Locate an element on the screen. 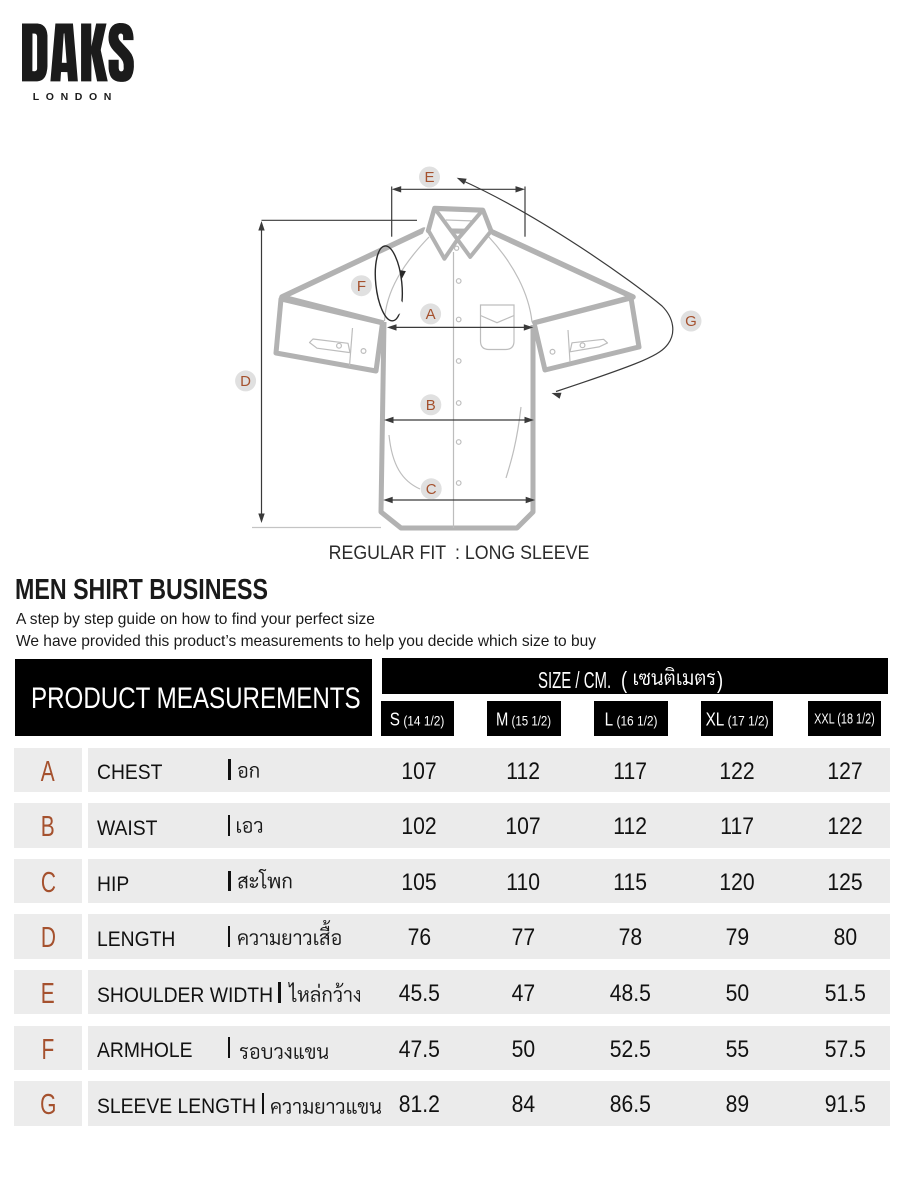 Image resolution: width=900 pixels, height=1200 pixels. svg-text: E is located at coordinates (429, 177).